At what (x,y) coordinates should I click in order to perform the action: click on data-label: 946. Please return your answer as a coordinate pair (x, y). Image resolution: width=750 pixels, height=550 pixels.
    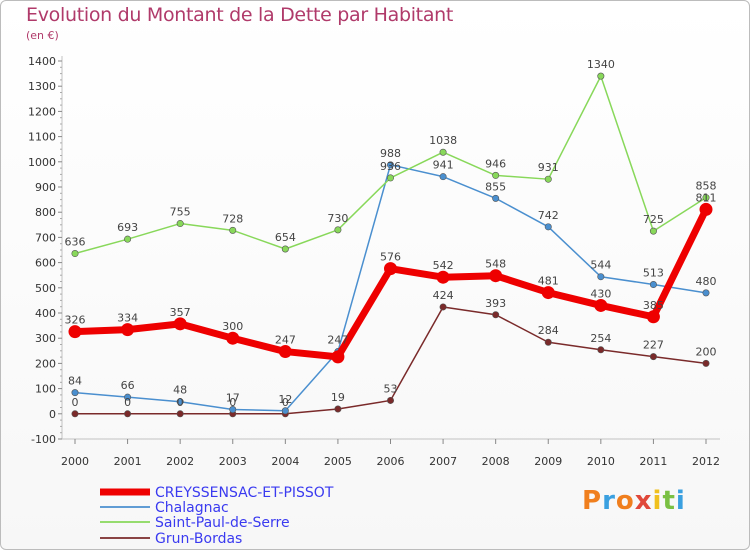
    Looking at the image, I should click on (495, 163).